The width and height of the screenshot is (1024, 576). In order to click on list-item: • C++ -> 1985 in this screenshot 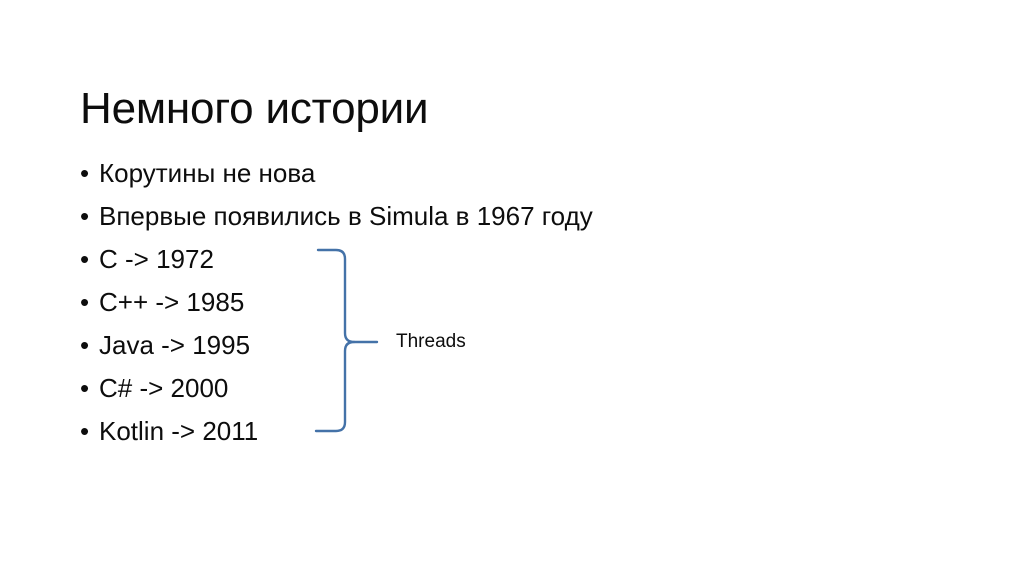, I will do `click(390, 302)`.